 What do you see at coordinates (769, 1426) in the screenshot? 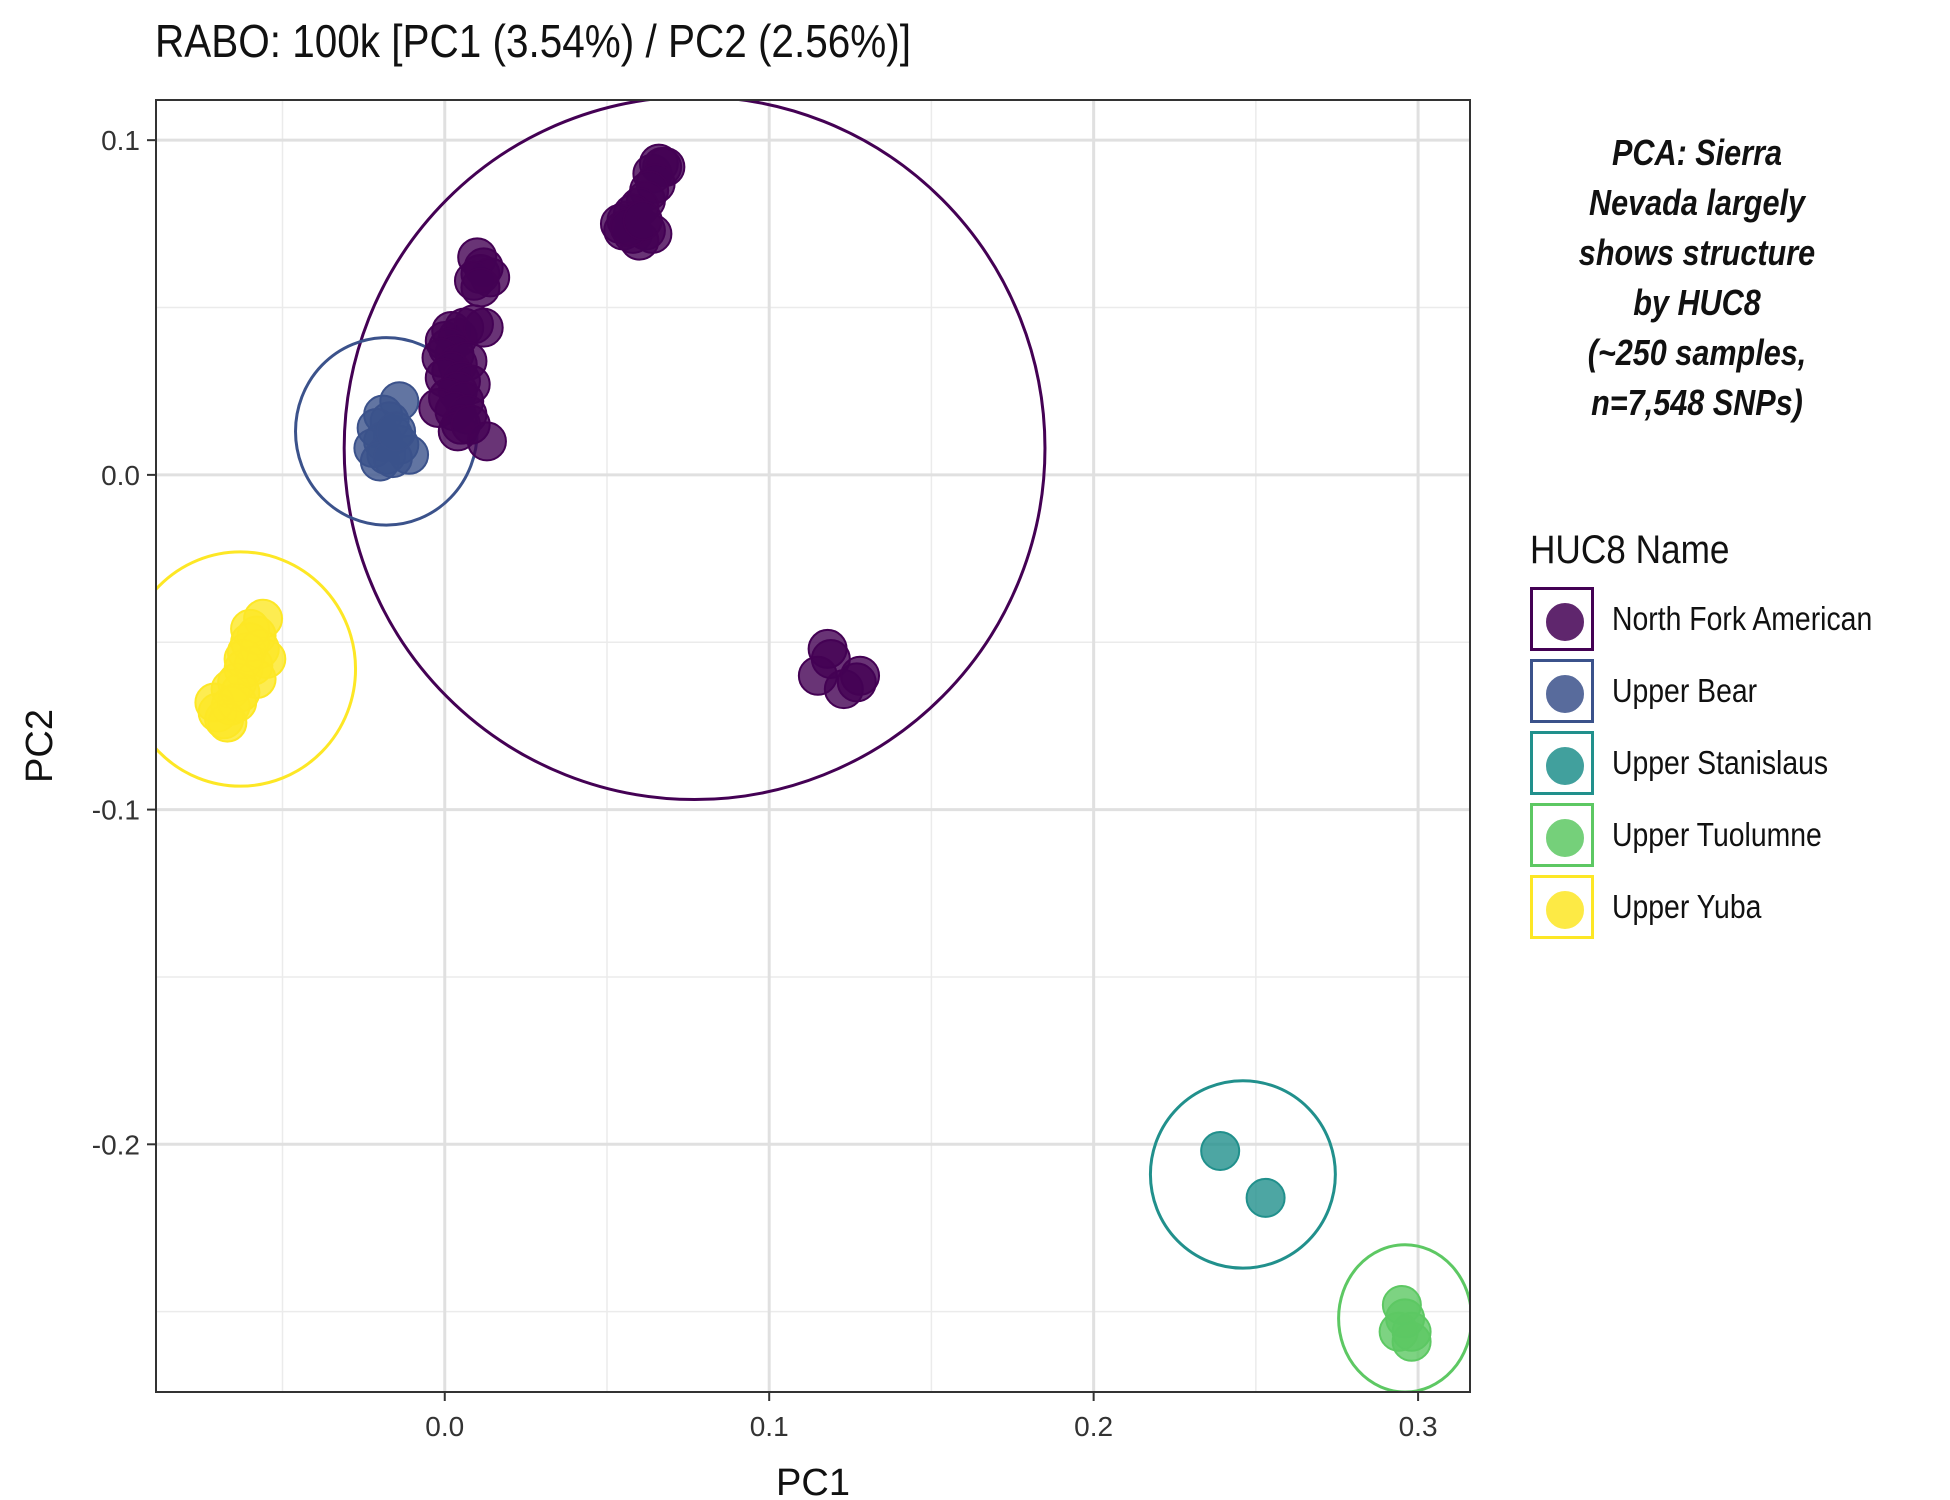
I see `x-tick-label: 0.1` at bounding box center [769, 1426].